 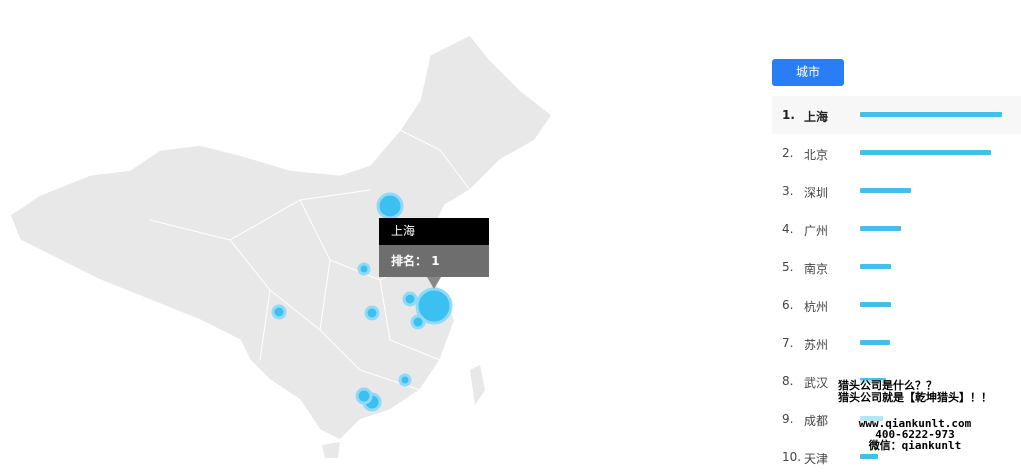 I want to click on watermark-wechat: 微信：qiankunlt, so click(x=915, y=445).